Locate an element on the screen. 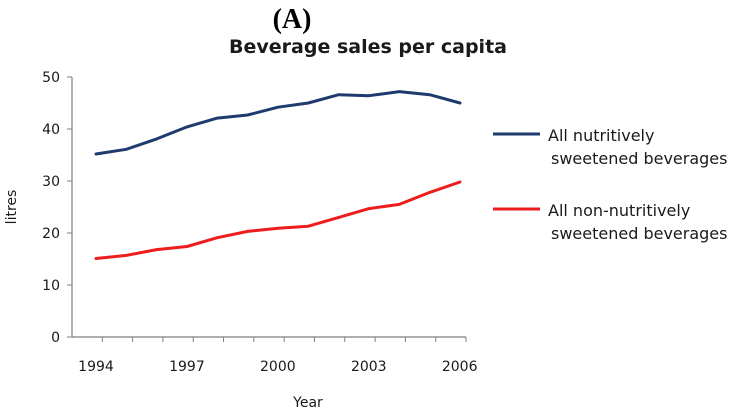 The height and width of the screenshot is (420, 751). y-tick-label: 50 is located at coordinates (51, 78).